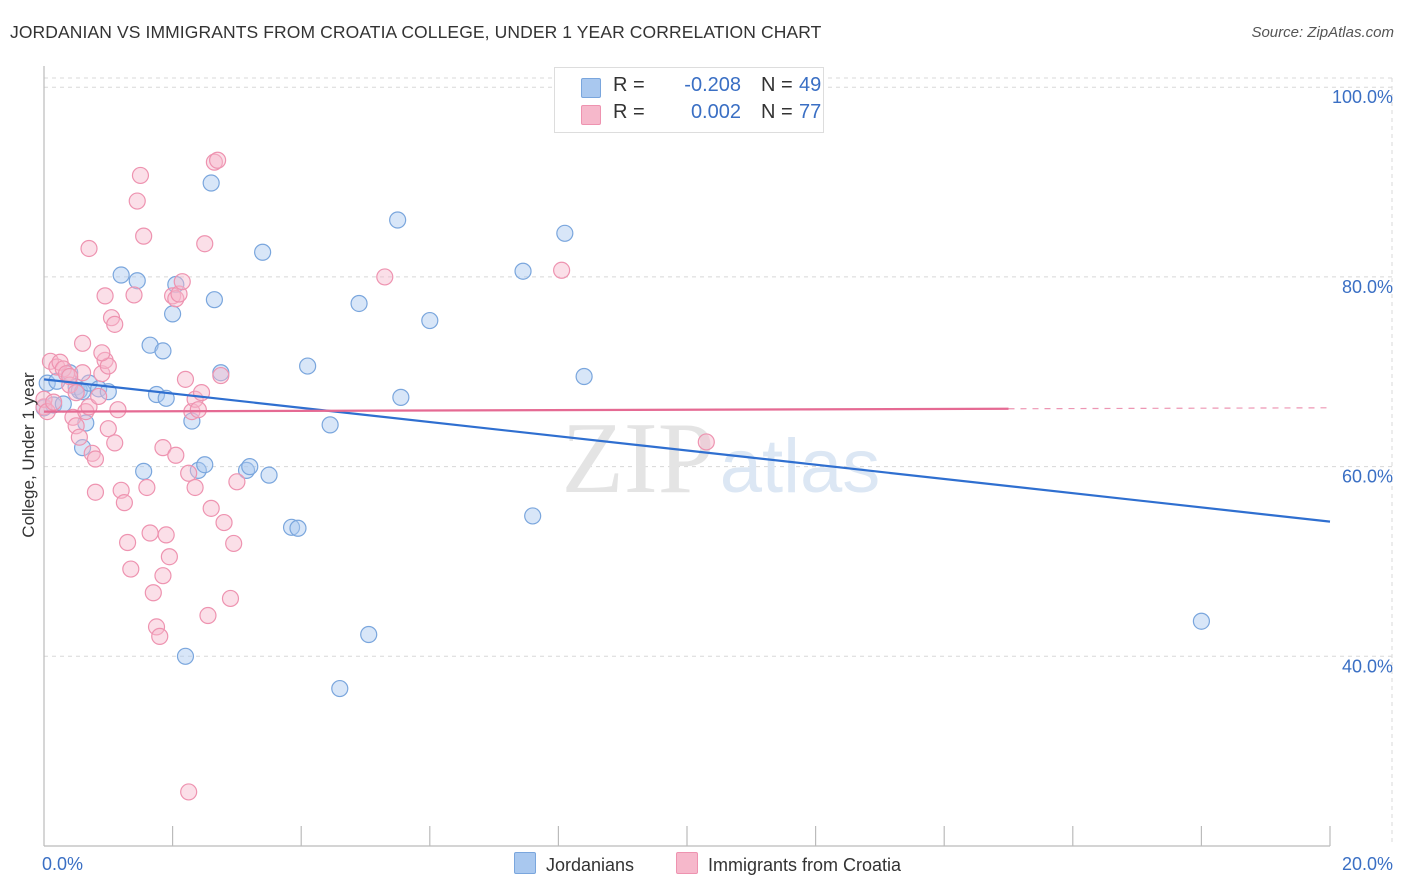 The image size is (1406, 892). I want to click on source-label: Source: ZipAtlas.com, so click(1322, 32).